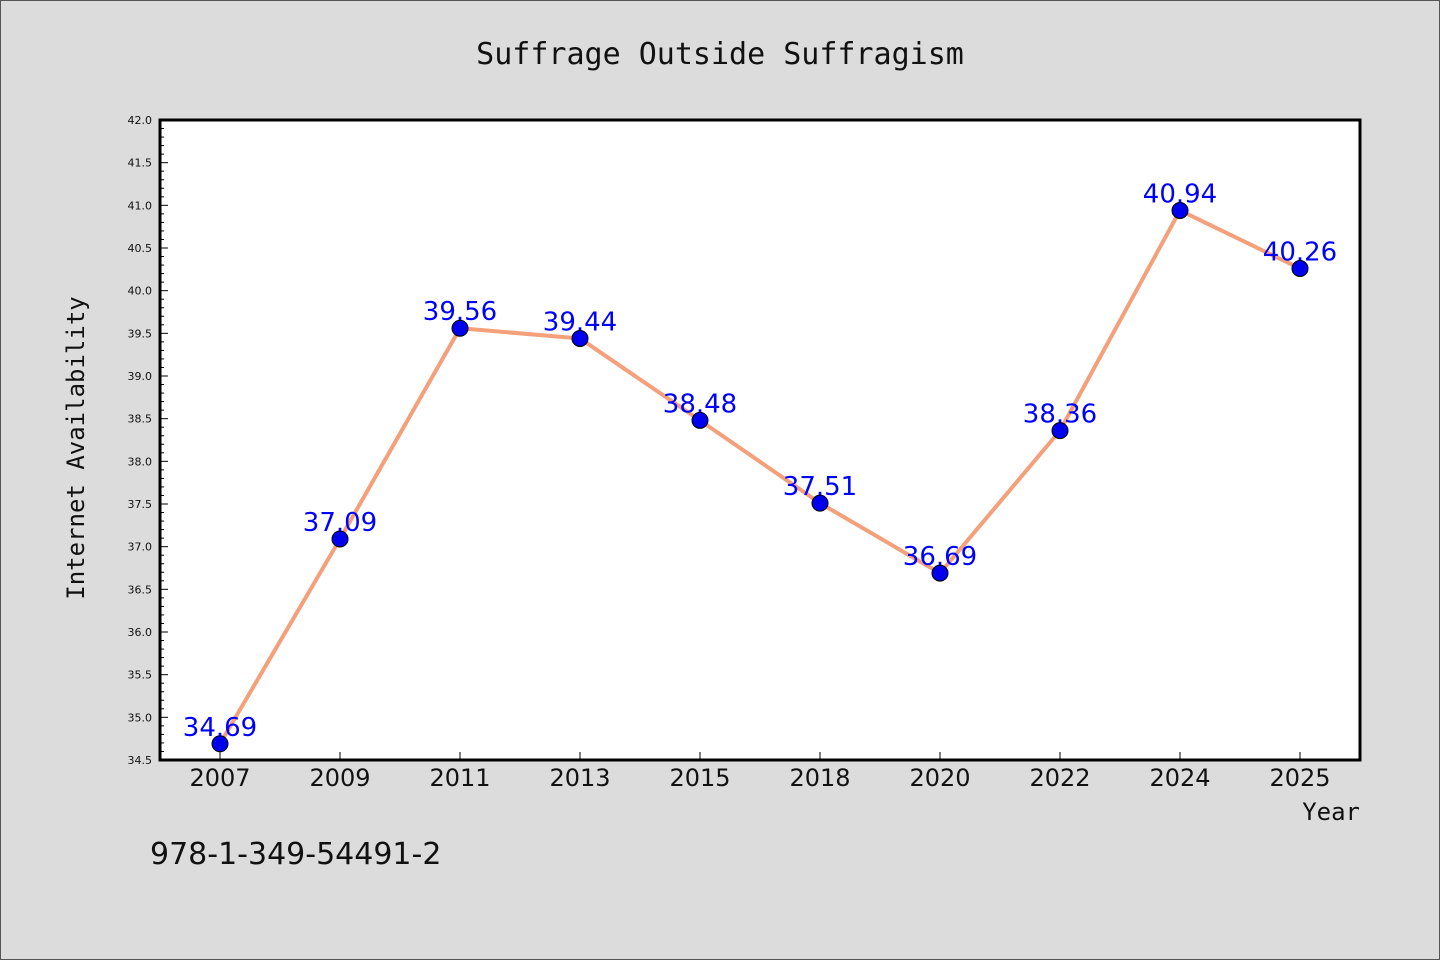 The width and height of the screenshot is (1440, 960). I want to click on data-label: 37.51, so click(820, 487).